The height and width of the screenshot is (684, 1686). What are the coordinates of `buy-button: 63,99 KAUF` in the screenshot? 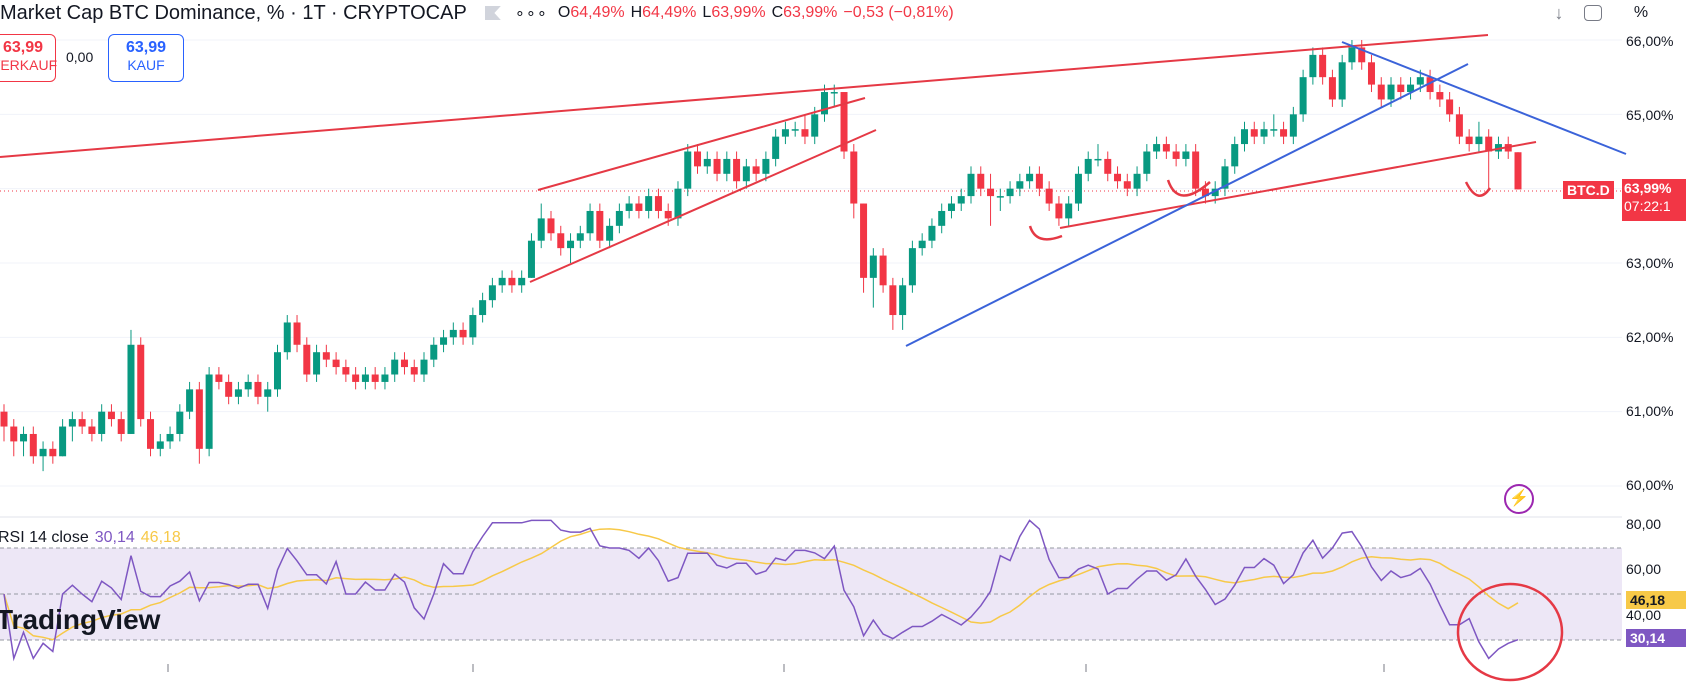 It's located at (146, 58).